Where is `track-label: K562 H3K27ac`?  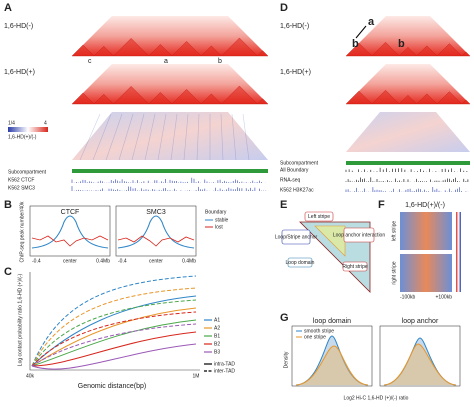
track-label: K562 H3K27ac is located at coordinates (297, 190).